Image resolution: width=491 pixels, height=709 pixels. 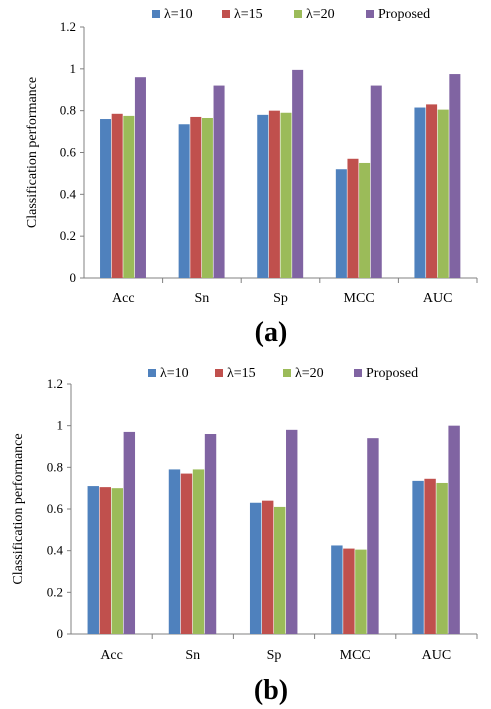 I want to click on panel-label-a: (a), so click(x=271, y=332).